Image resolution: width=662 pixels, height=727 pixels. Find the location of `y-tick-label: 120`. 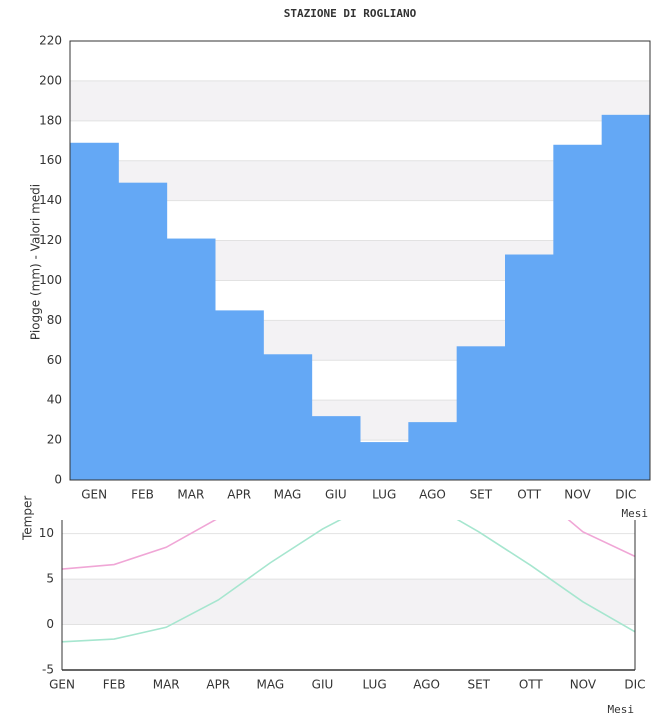

y-tick-label: 120 is located at coordinates (50, 240).